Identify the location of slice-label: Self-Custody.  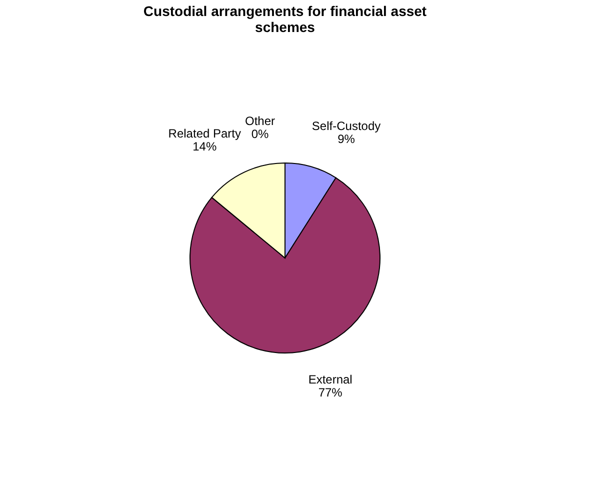
(346, 126).